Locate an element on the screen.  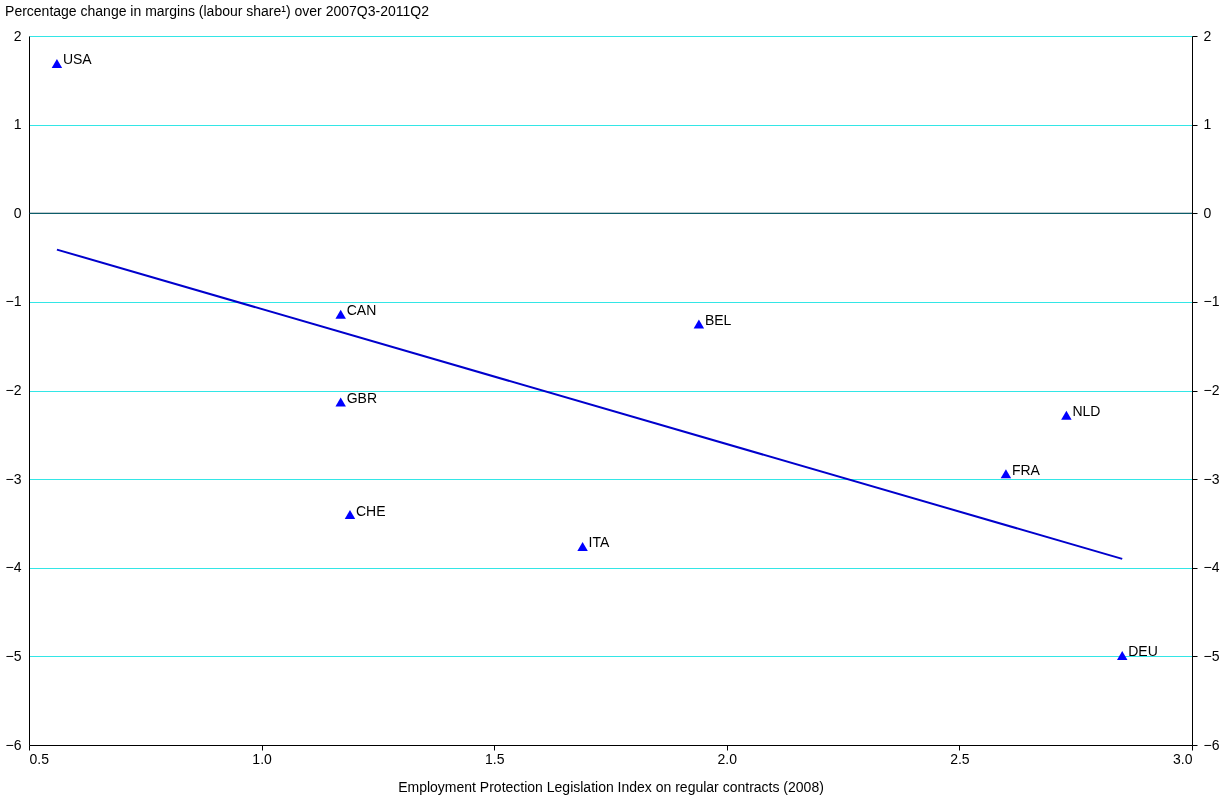
annotation: BEL is located at coordinates (718, 320).